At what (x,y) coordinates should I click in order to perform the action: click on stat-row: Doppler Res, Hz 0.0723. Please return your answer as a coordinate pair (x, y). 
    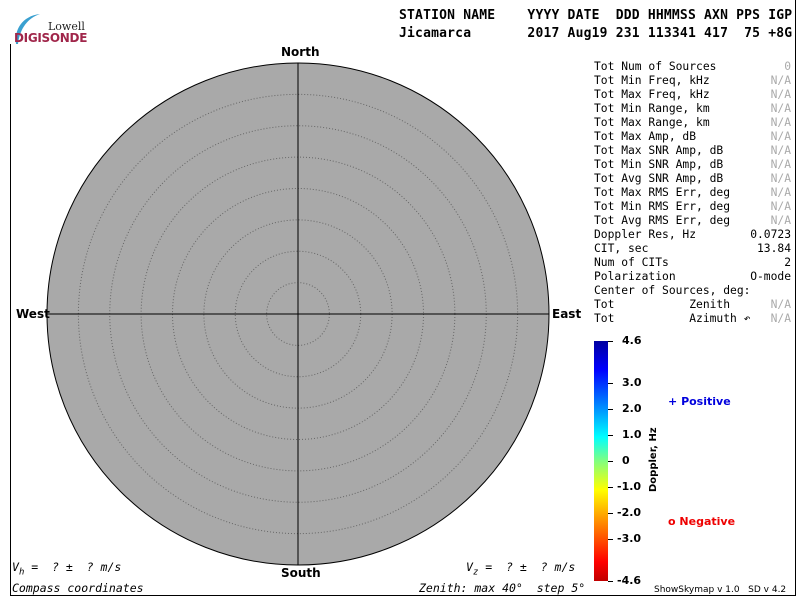
    Looking at the image, I should click on (692, 235).